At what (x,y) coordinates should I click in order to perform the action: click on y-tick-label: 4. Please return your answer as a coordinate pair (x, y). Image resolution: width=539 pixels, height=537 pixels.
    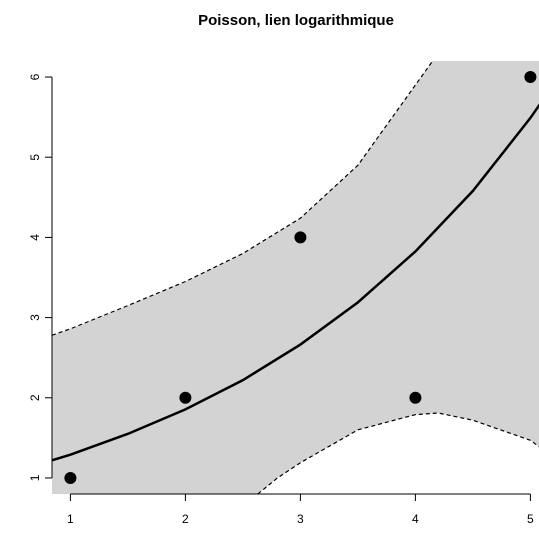
    Looking at the image, I should click on (35, 237).